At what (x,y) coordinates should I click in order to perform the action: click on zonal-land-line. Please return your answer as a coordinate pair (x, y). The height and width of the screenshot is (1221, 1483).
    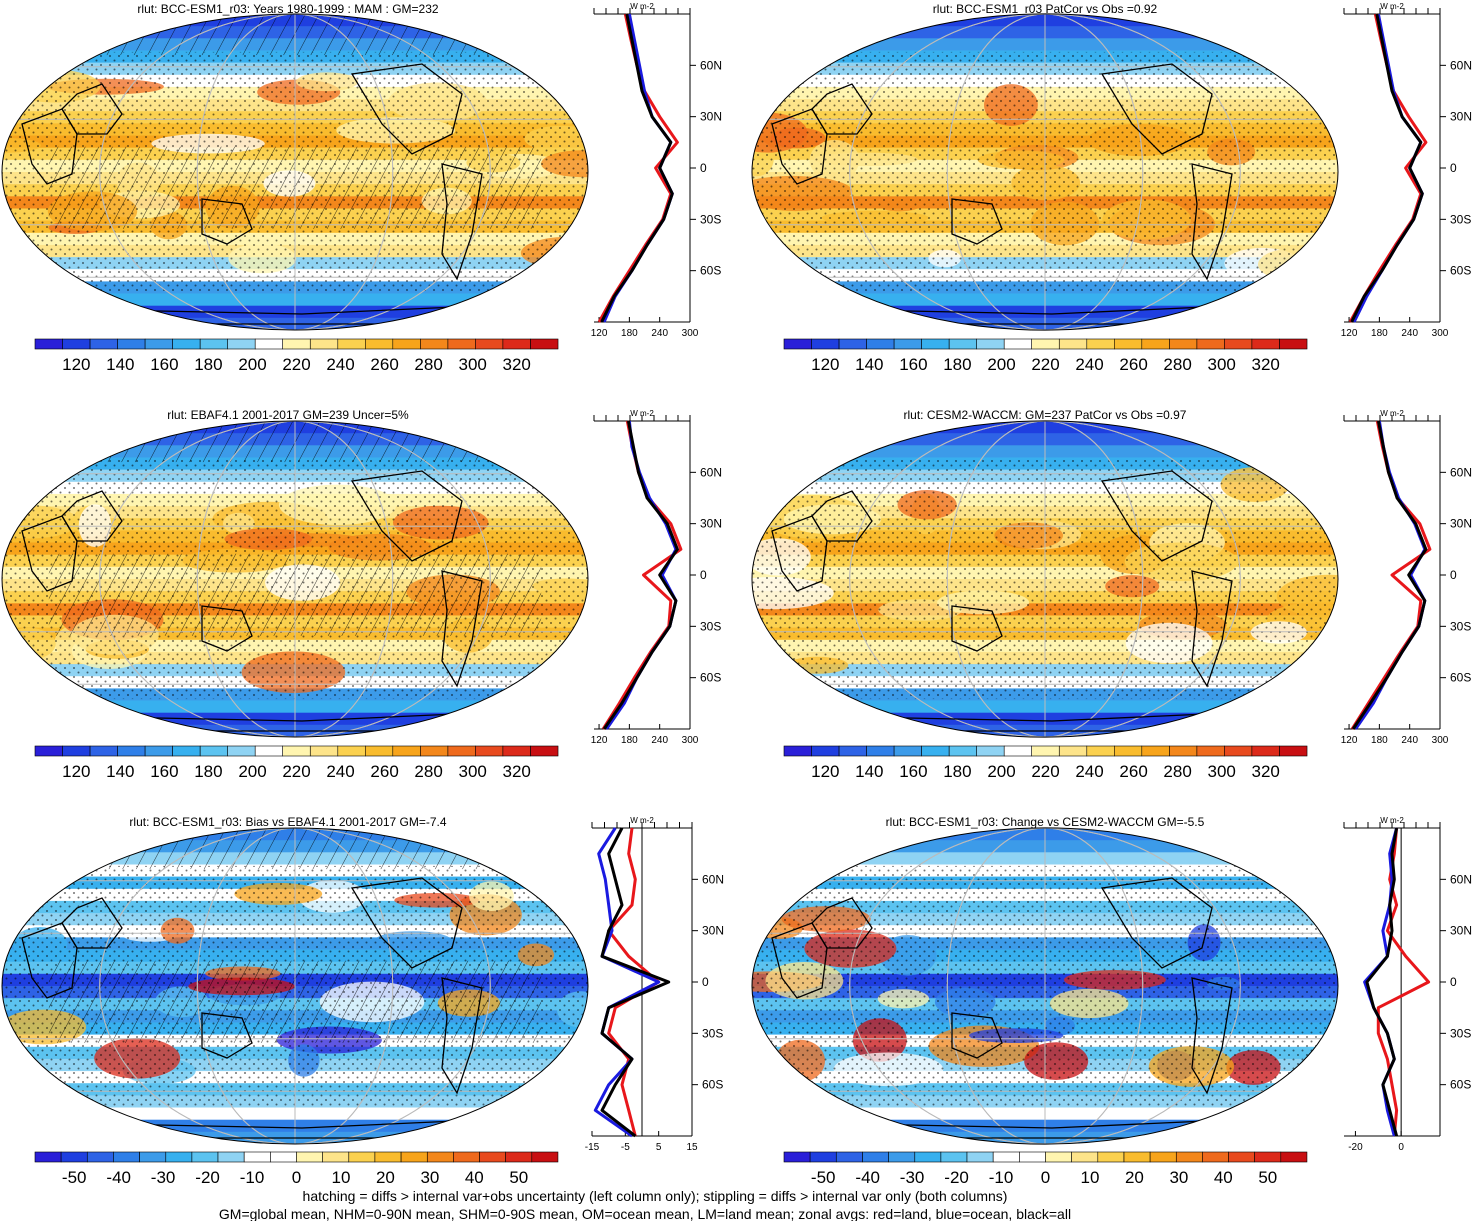
    Looking at the image, I should click on (1403, 982).